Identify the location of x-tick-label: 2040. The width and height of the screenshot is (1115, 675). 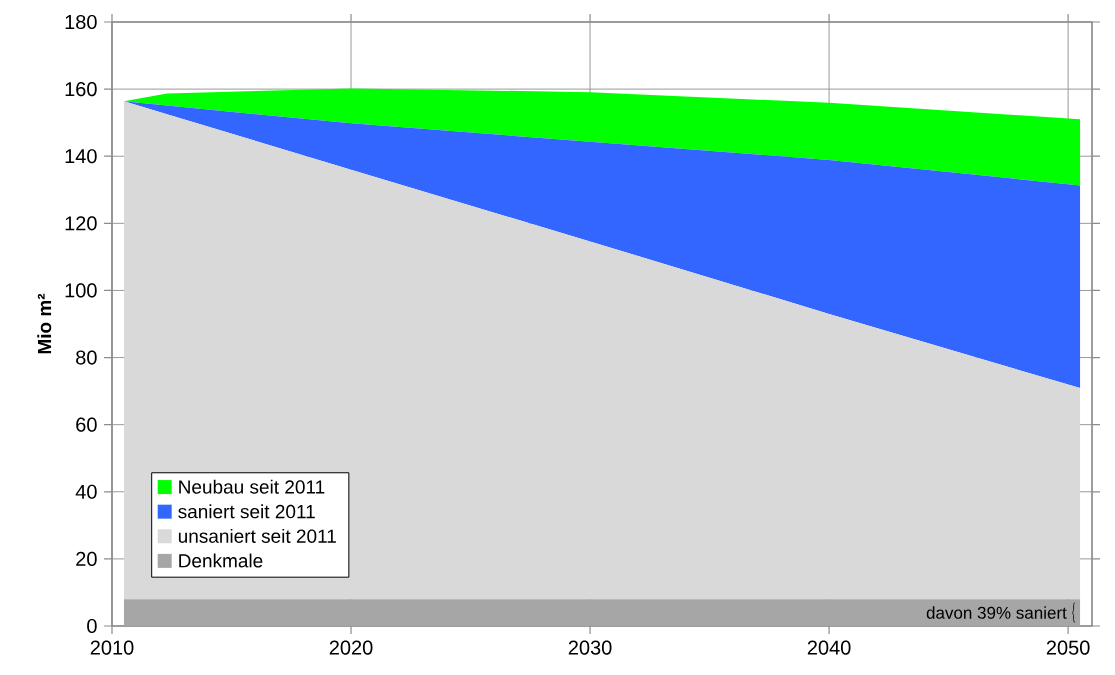
(829, 647).